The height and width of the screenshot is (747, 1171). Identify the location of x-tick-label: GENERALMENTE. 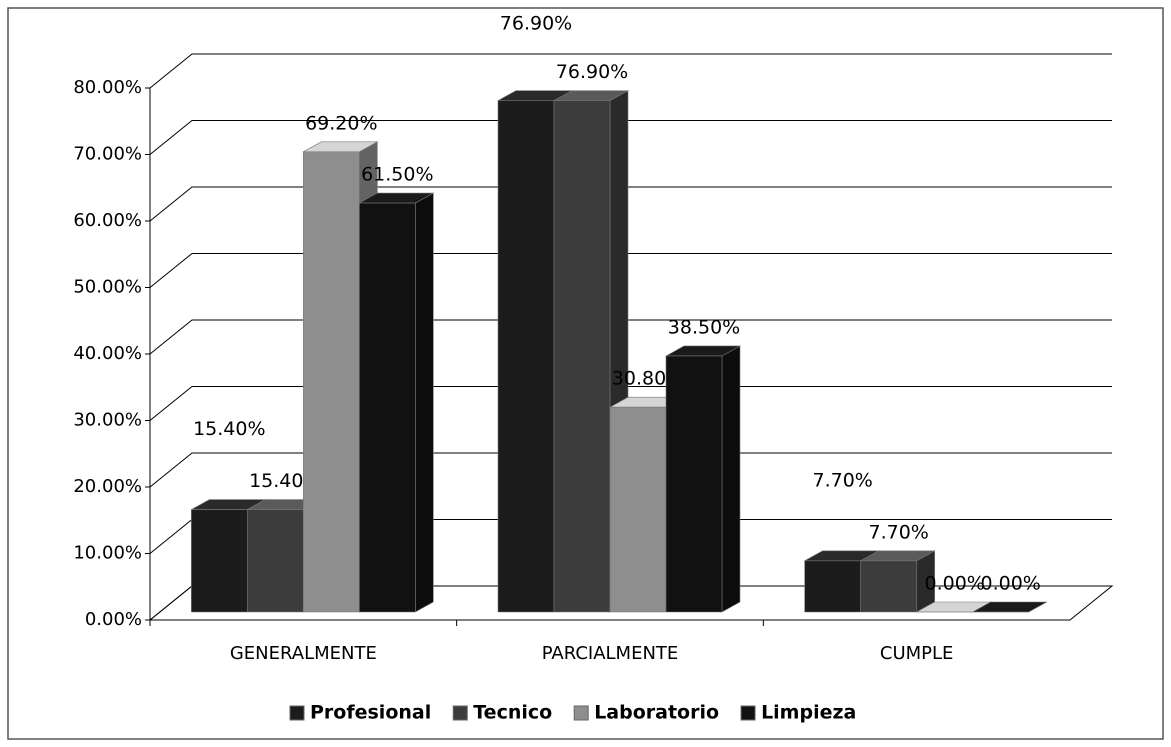
(303, 653).